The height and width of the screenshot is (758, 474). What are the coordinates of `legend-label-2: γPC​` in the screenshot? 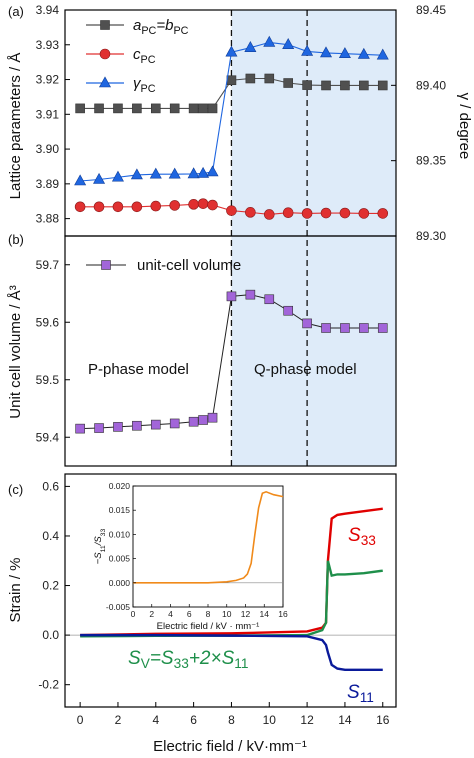 It's located at (144, 85).